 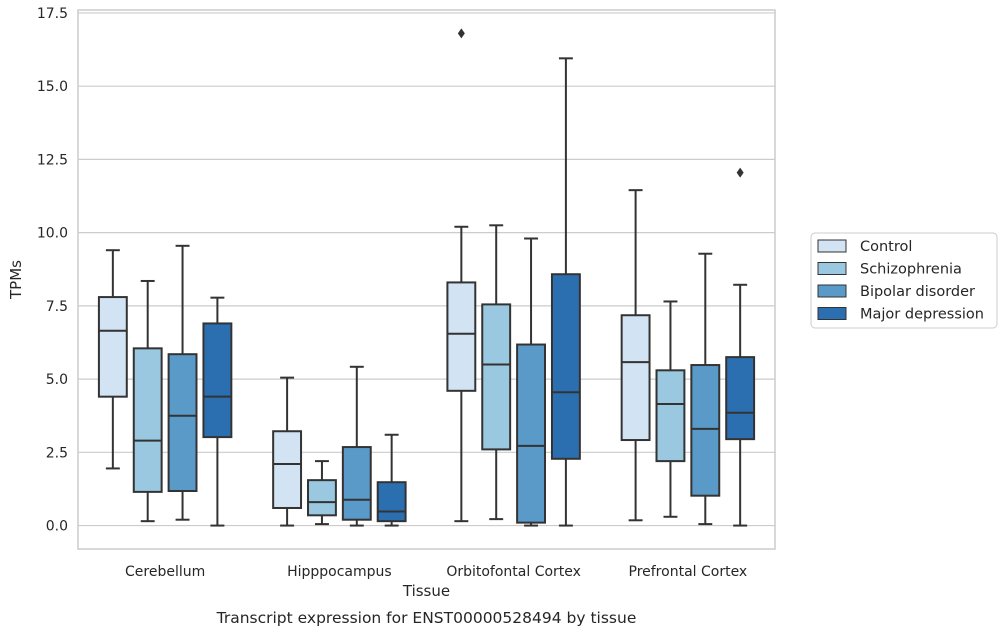 I want to click on y-tick-label: 0.0, so click(x=57, y=527).